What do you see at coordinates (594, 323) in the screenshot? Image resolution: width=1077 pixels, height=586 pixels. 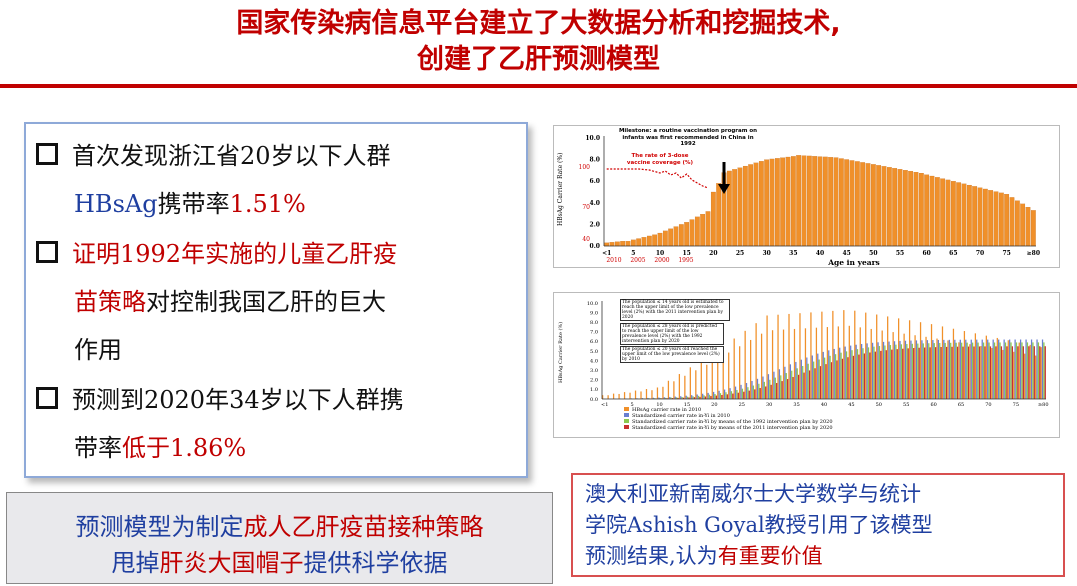 I see `chart2-y-tick: 8.0` at bounding box center [594, 323].